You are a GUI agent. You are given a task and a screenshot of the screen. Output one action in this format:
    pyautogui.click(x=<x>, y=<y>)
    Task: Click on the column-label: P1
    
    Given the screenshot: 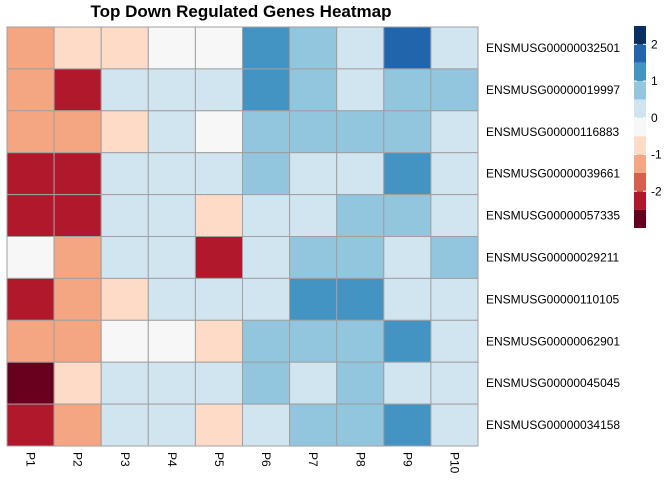 What is the action you would take?
    pyautogui.click(x=31, y=459)
    